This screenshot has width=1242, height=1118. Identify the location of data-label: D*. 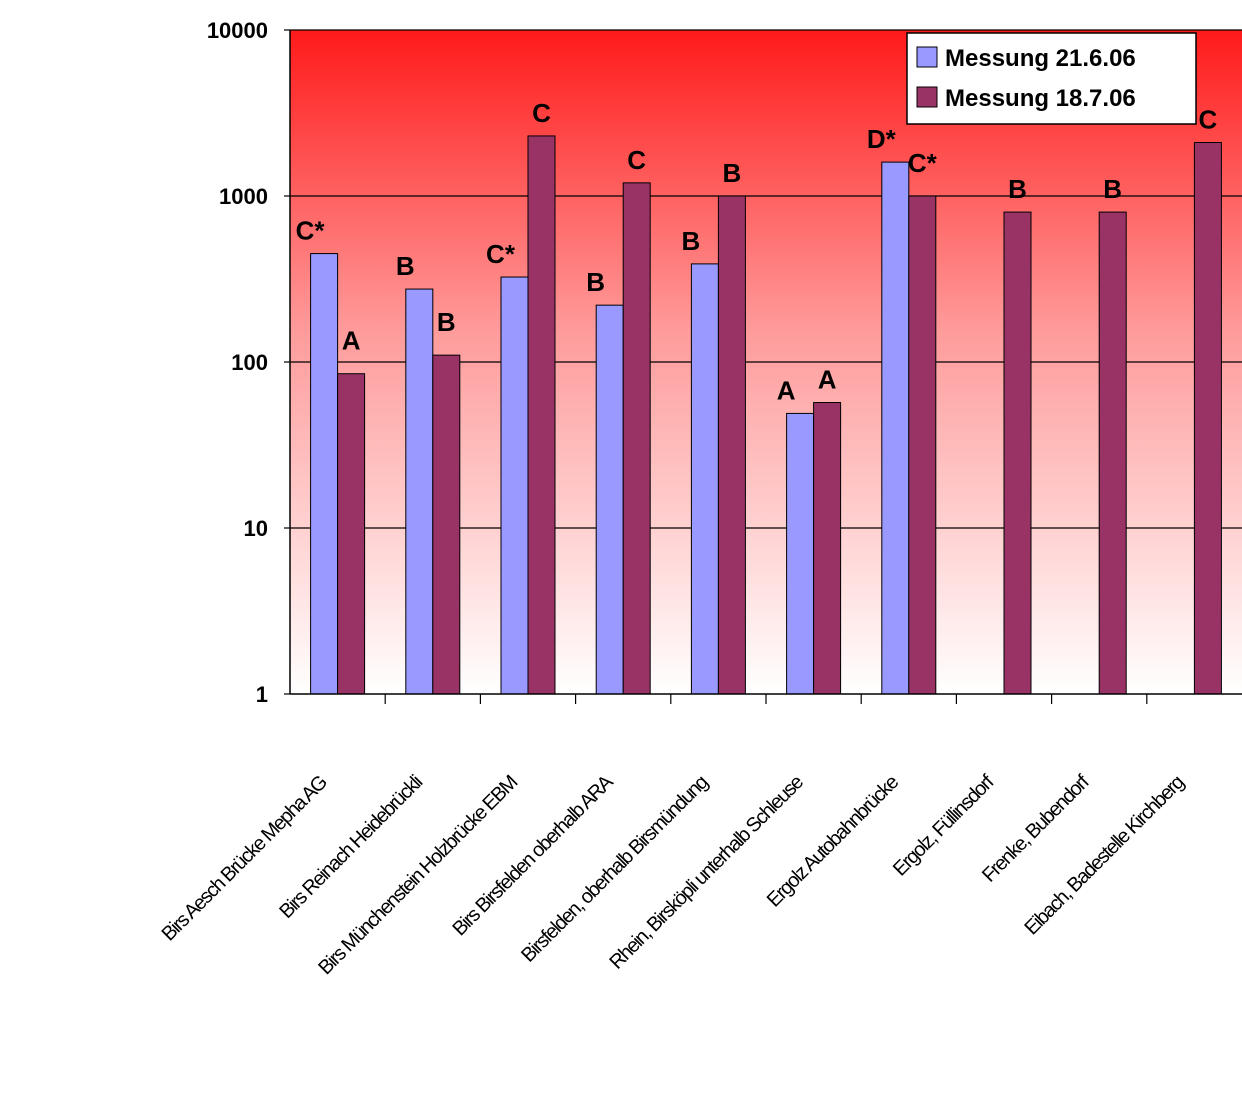
(882, 139).